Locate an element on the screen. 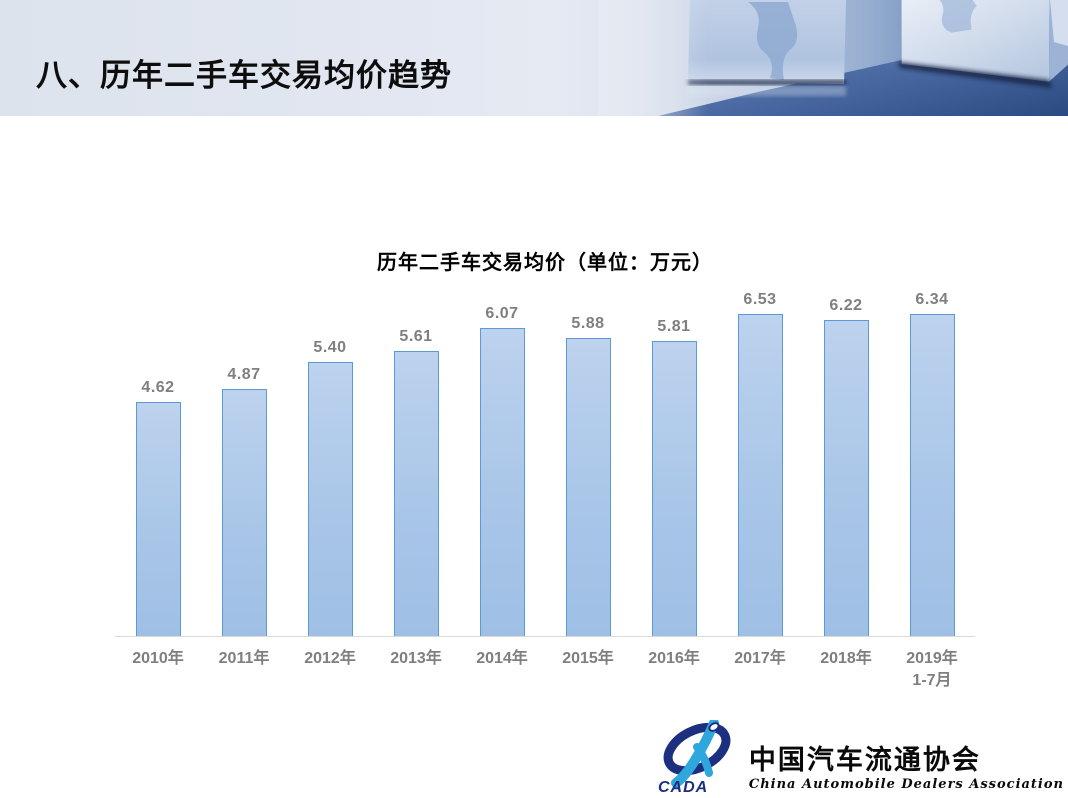 This screenshot has width=1068, height=798. bar-value-label: 6.34 is located at coordinates (932, 299).